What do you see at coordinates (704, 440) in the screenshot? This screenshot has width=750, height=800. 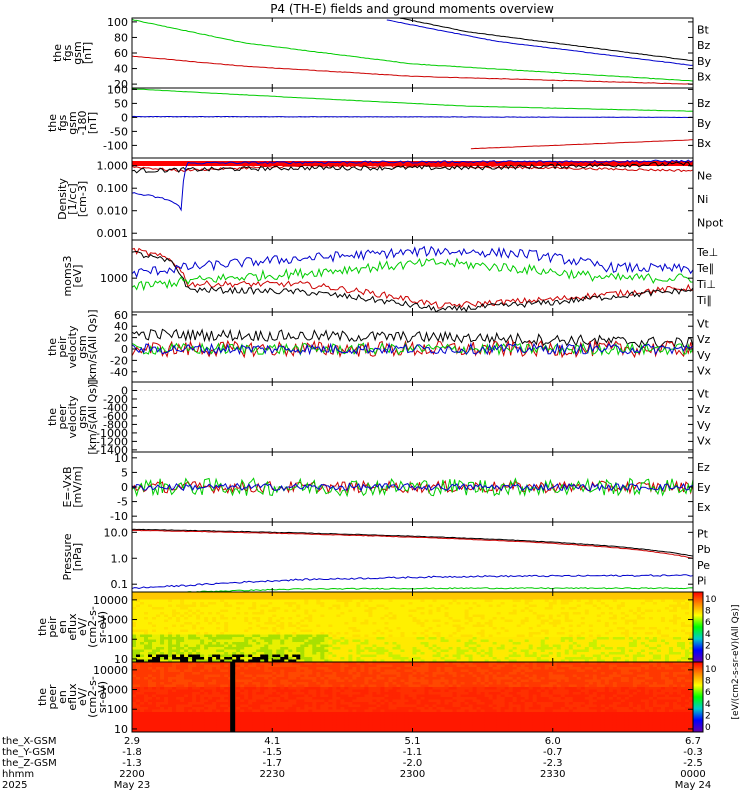 I see `legend-item: Vx` at bounding box center [704, 440].